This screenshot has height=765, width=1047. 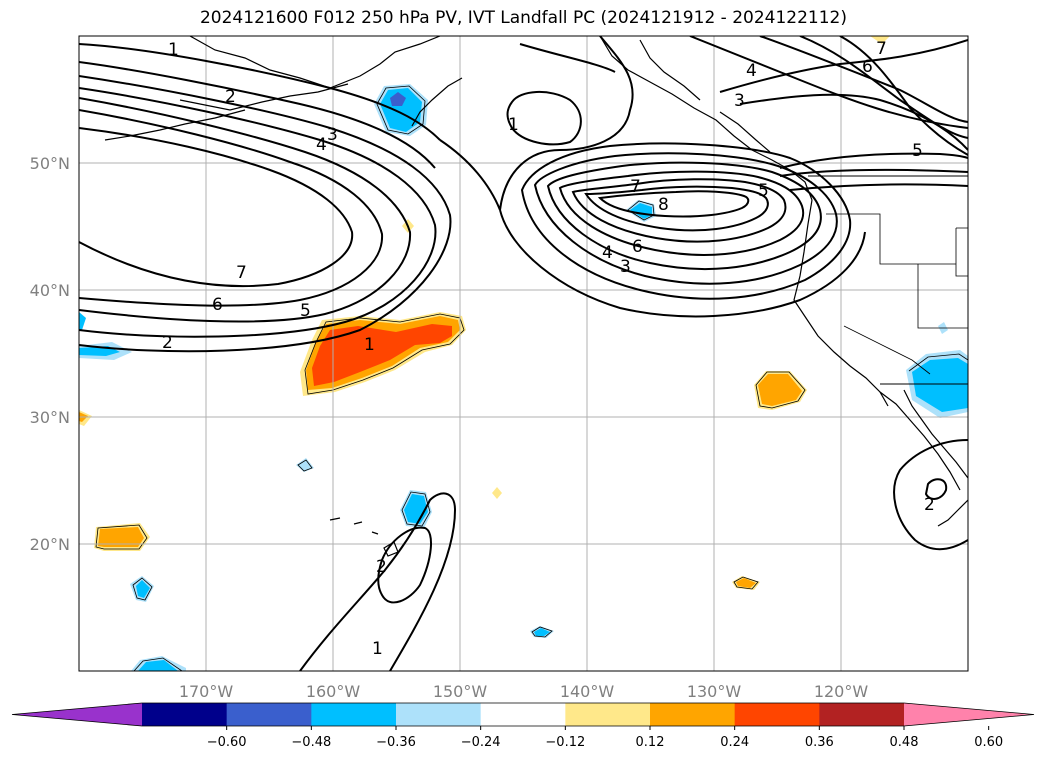 I want to click on latitude-labels: 50°N 40°N 30°N 20°N, so click(x=50, y=354).